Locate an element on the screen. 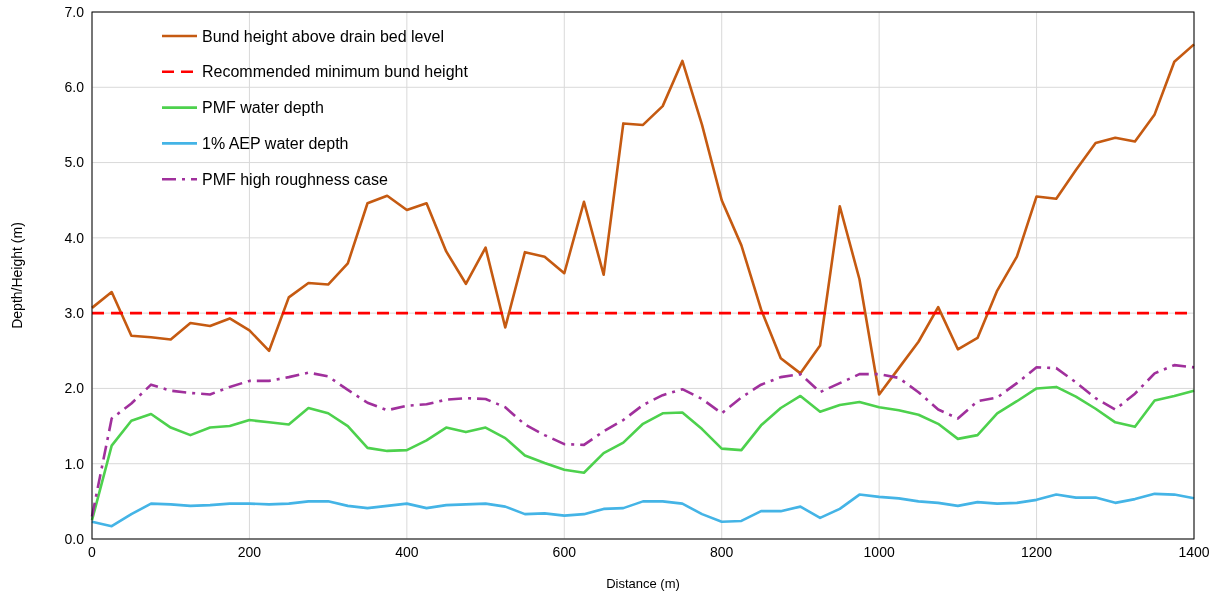  legend-label: Bund height above drain bed level is located at coordinates (323, 36).